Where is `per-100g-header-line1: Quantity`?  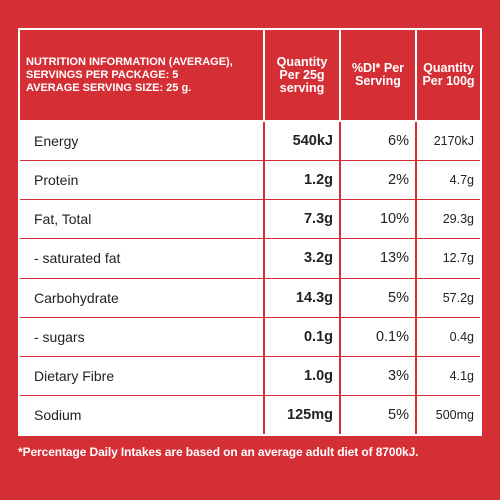
per-100g-header-line1: Quantity is located at coordinates (448, 68).